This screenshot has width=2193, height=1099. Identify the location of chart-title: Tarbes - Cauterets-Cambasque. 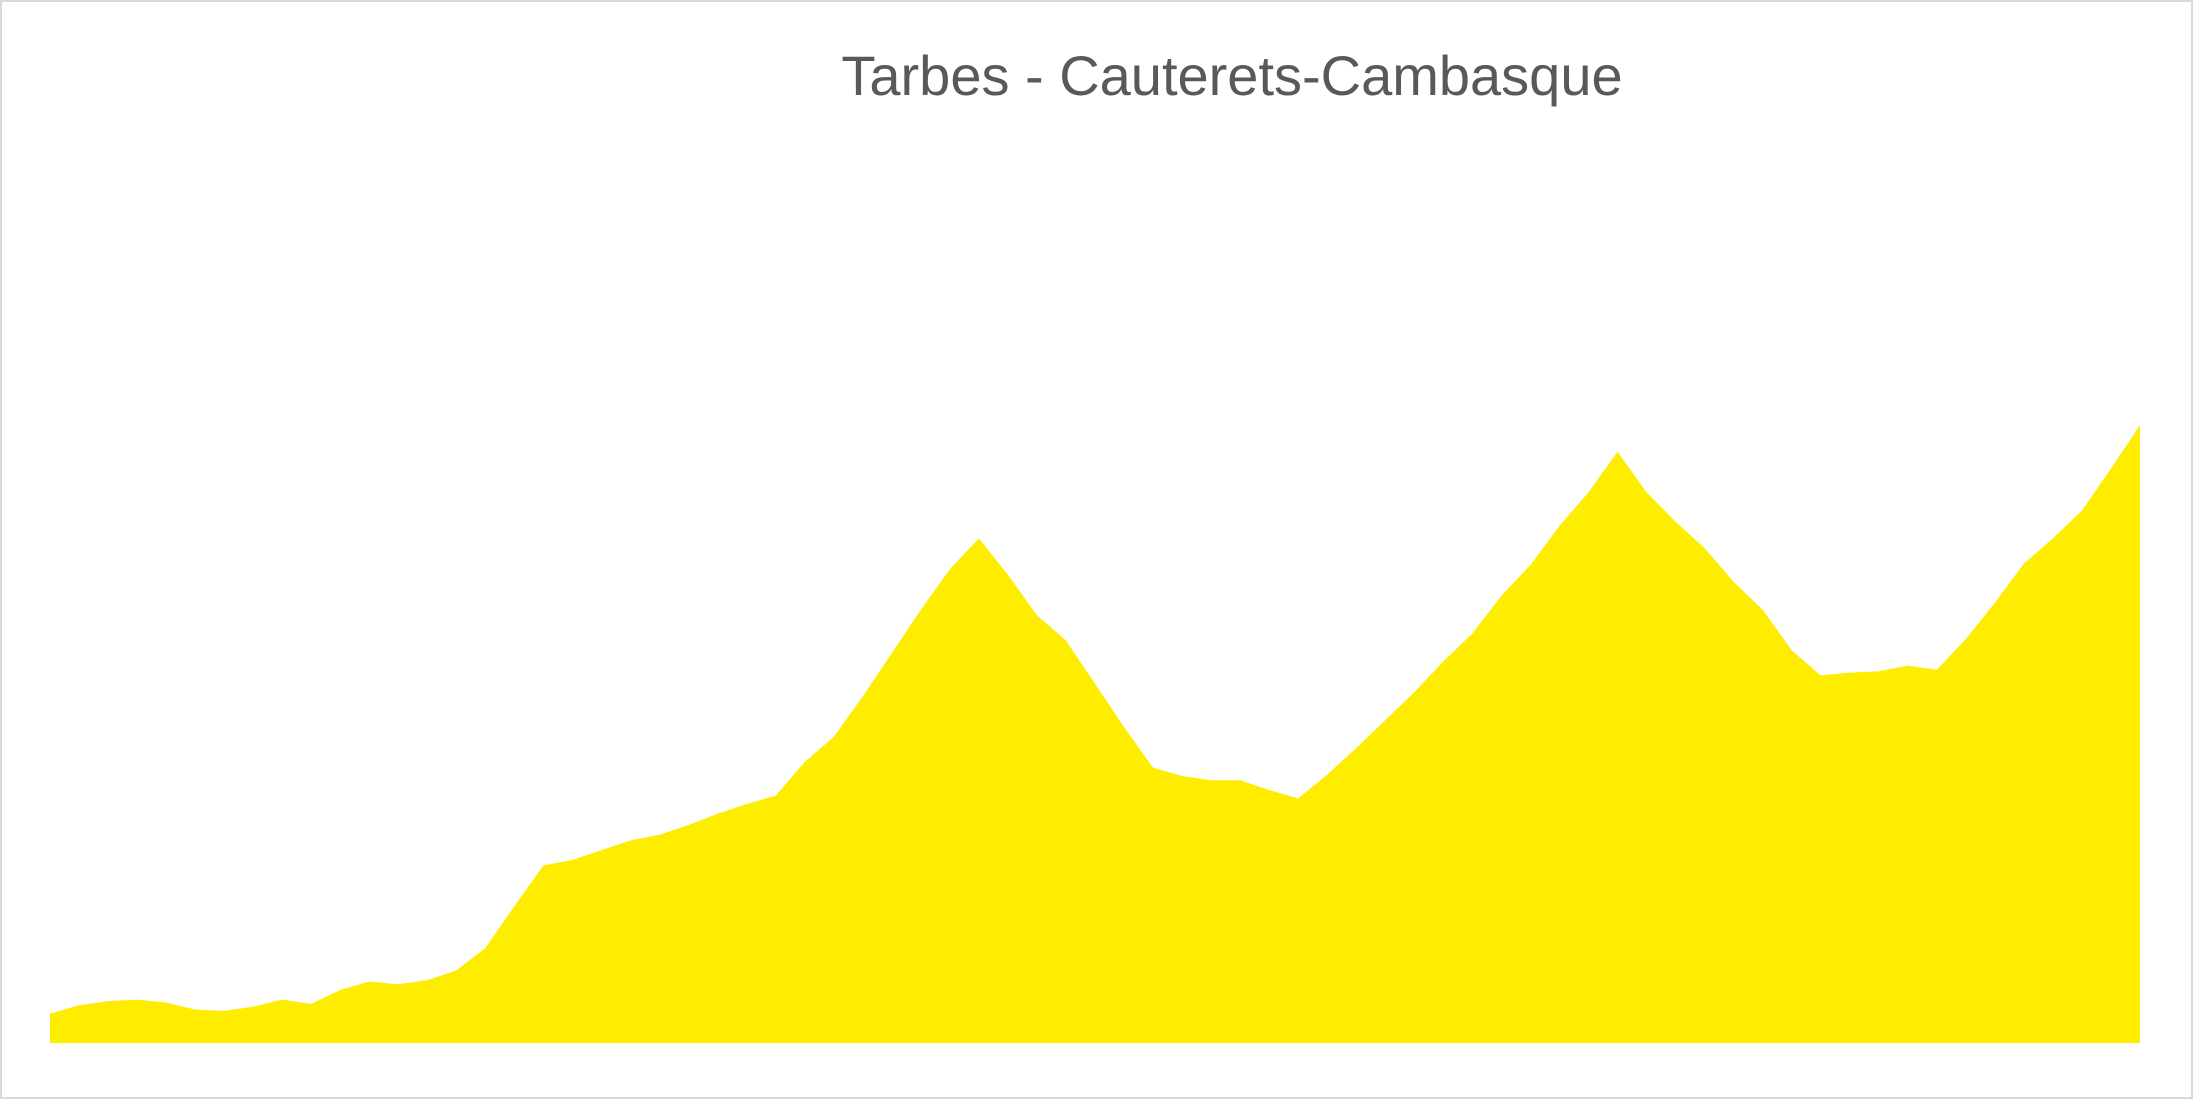
(1231, 75).